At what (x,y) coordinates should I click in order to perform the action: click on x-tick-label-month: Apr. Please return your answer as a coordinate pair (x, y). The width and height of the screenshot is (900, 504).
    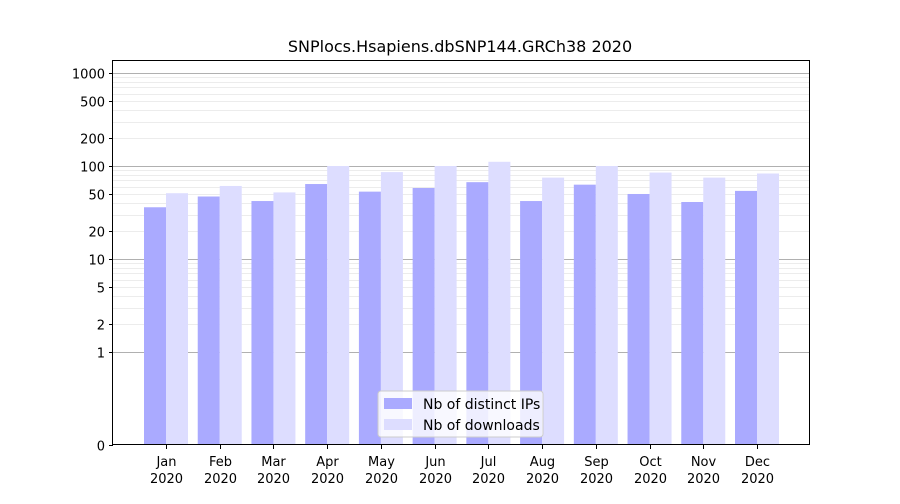
    Looking at the image, I should click on (327, 462).